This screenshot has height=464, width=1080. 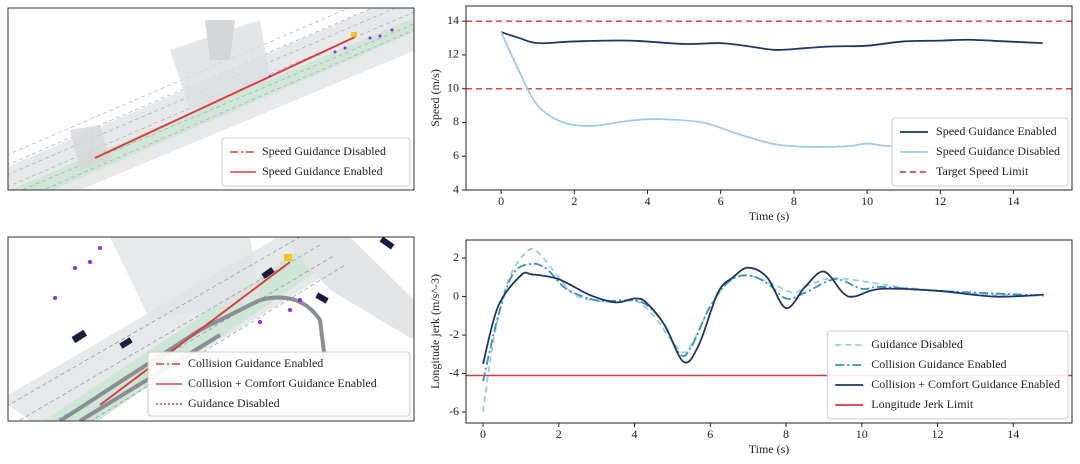 What do you see at coordinates (435, 98) in the screenshot?
I see `y-axis-label: Speed (m/s)` at bounding box center [435, 98].